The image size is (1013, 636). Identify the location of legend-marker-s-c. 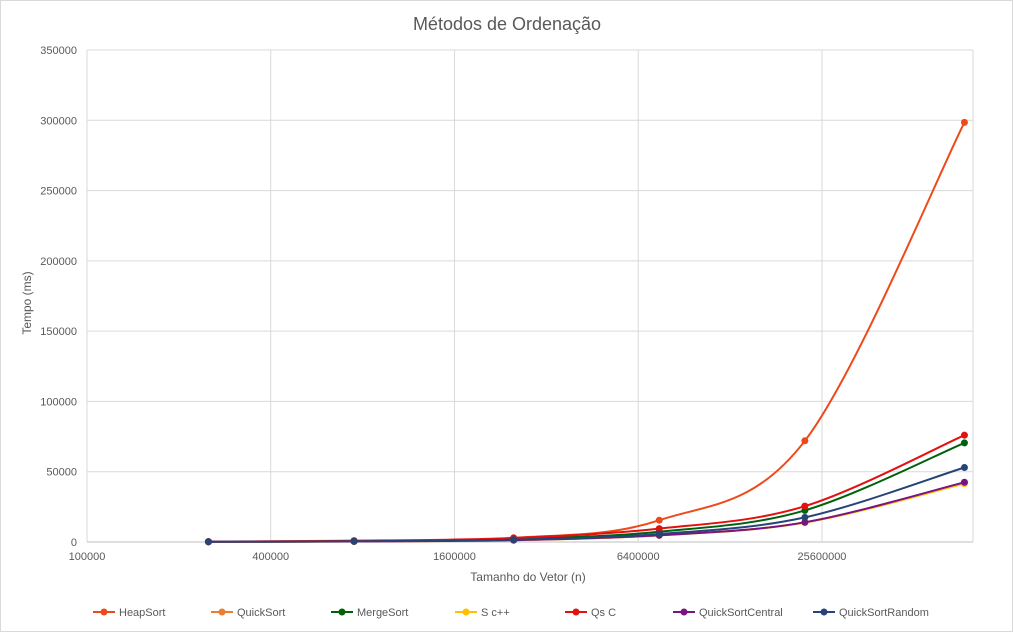
(466, 612).